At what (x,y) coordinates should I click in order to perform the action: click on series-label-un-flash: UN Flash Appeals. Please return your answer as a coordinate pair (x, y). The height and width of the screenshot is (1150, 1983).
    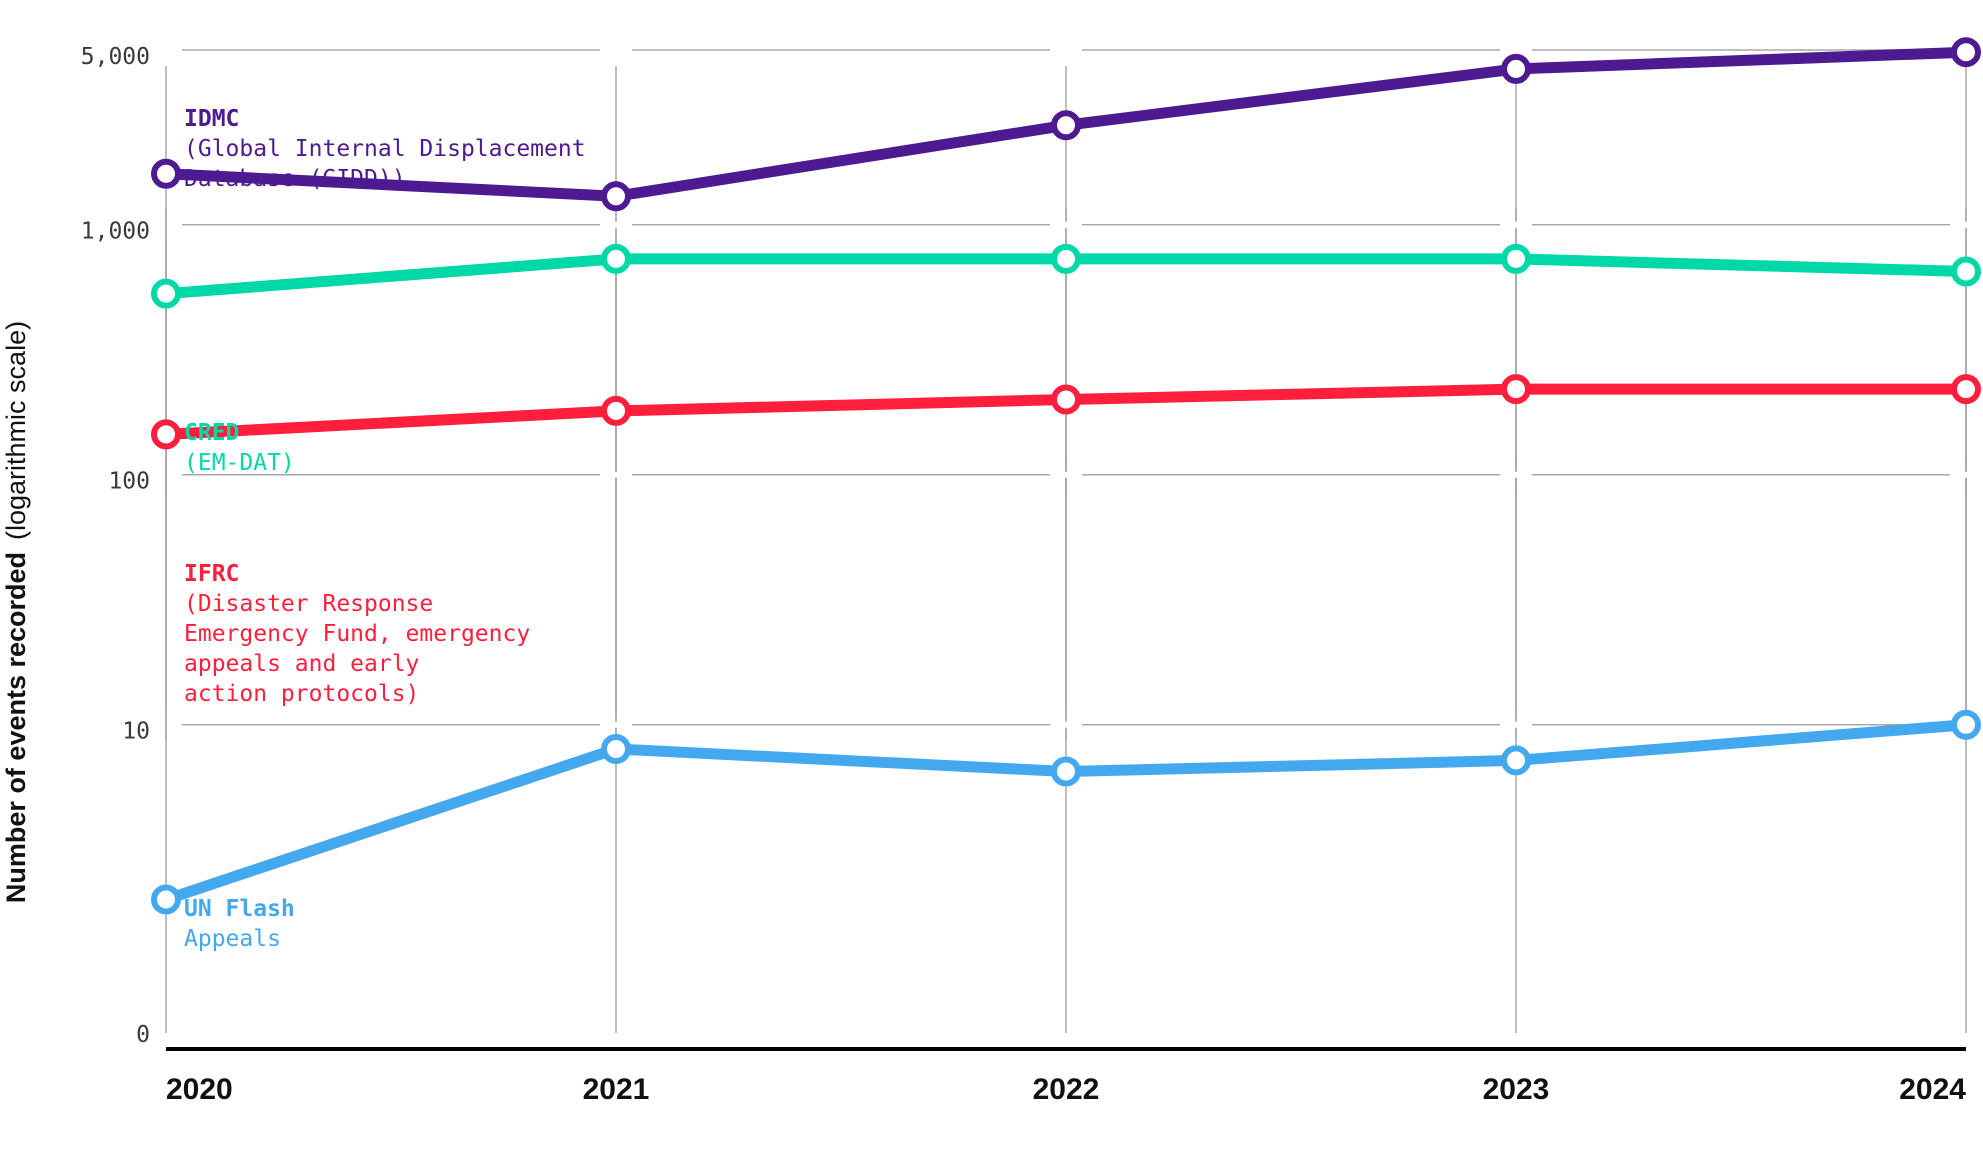
    Looking at the image, I should click on (239, 924).